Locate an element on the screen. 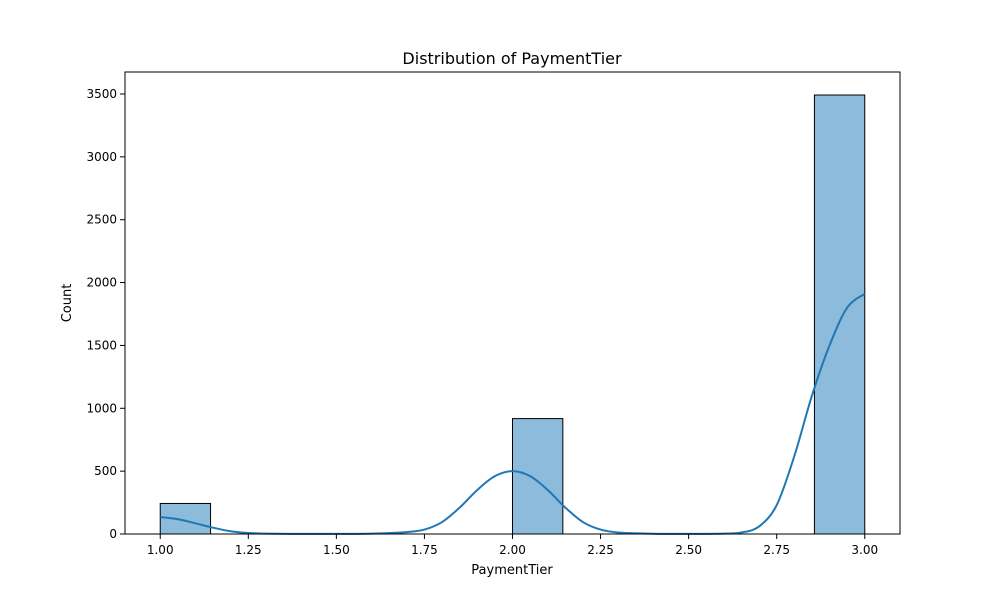 Image resolution: width=1000 pixels, height=600 pixels. y-tick-label-5: 2500 is located at coordinates (101, 220).